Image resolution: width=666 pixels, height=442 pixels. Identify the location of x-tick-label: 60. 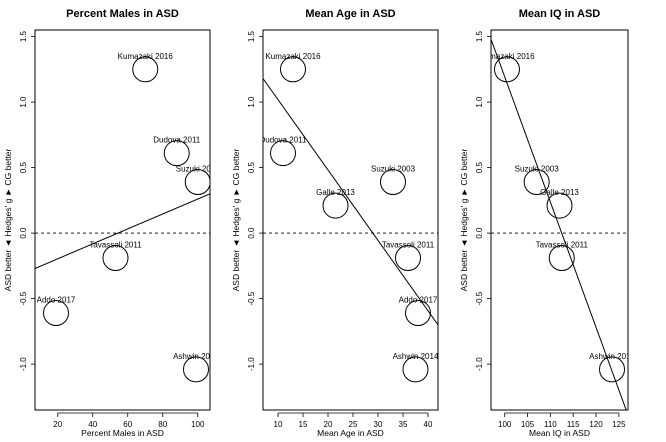
(127, 424).